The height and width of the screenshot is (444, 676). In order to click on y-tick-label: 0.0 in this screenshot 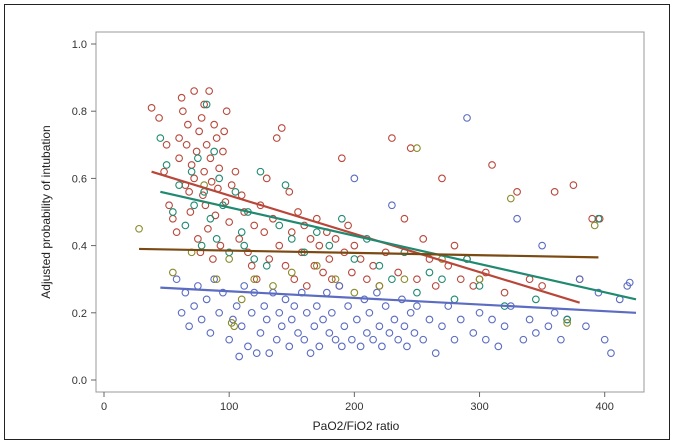, I will do `click(79, 381)`.